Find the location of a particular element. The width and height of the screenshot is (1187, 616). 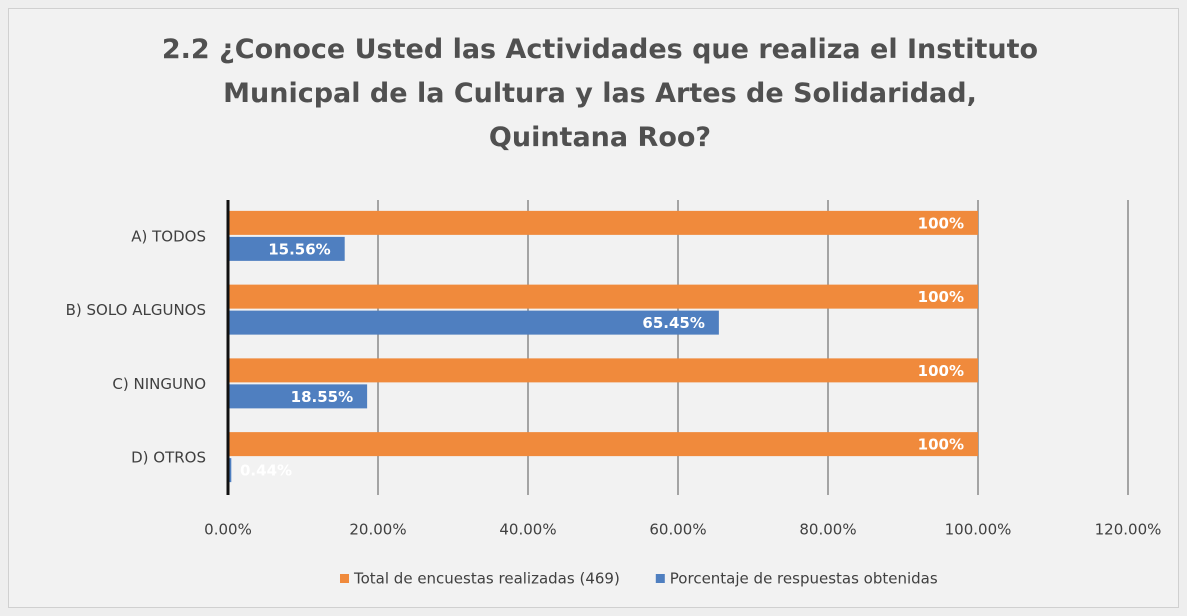

x-tick-label: 60.00% is located at coordinates (677, 530).